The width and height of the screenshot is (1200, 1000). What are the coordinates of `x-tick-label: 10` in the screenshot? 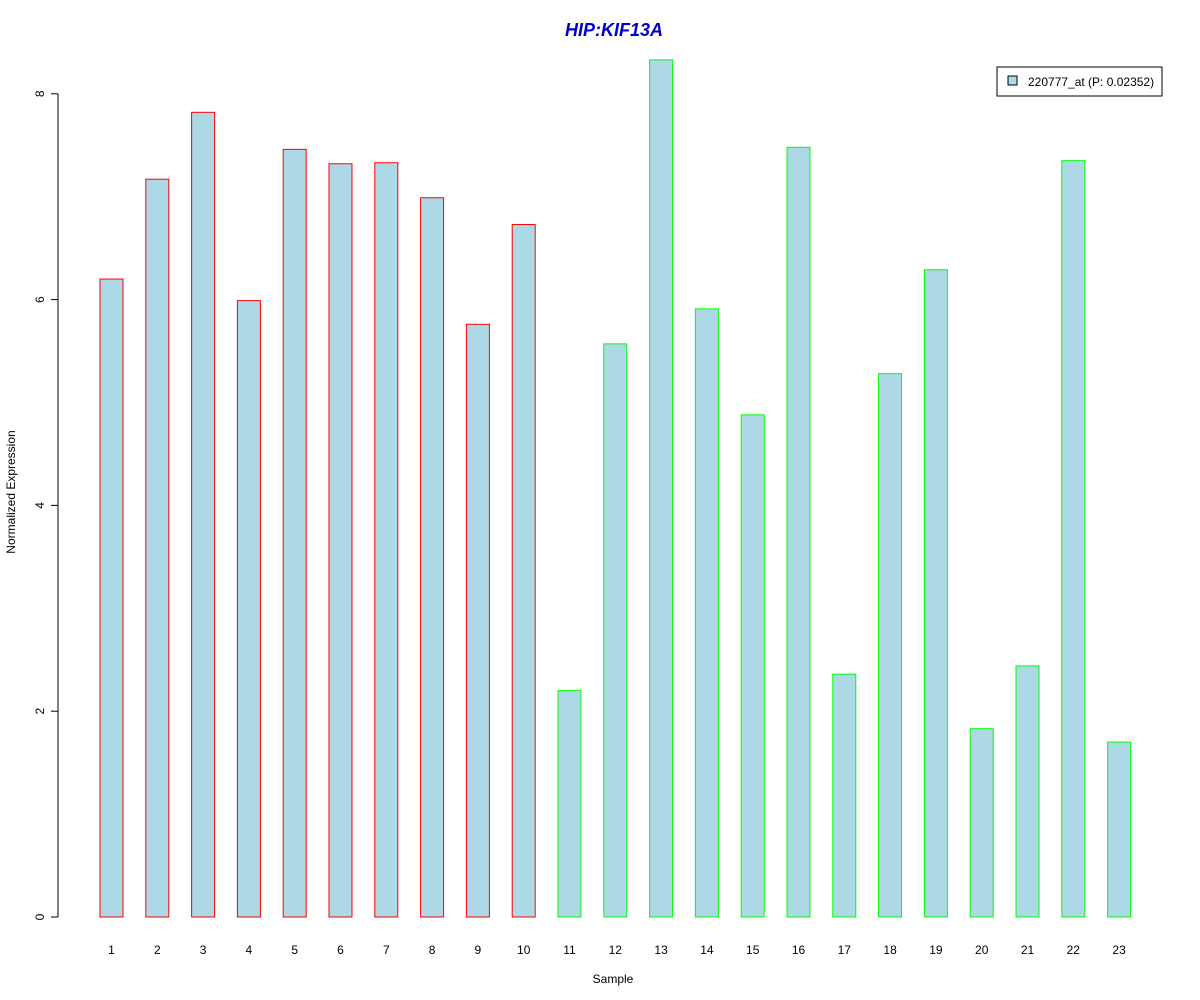 It's located at (524, 950).